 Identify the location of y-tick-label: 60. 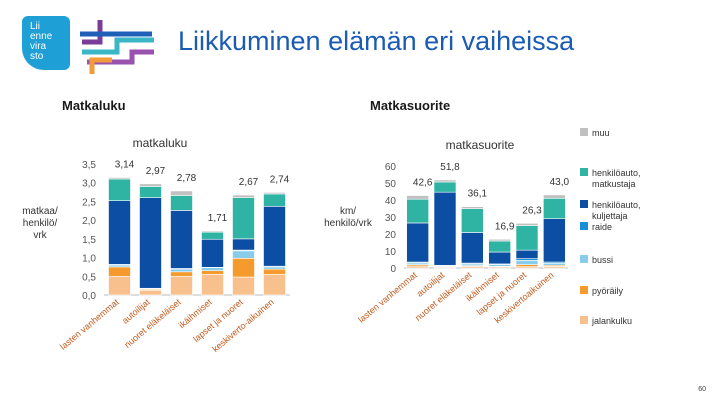
(391, 167).